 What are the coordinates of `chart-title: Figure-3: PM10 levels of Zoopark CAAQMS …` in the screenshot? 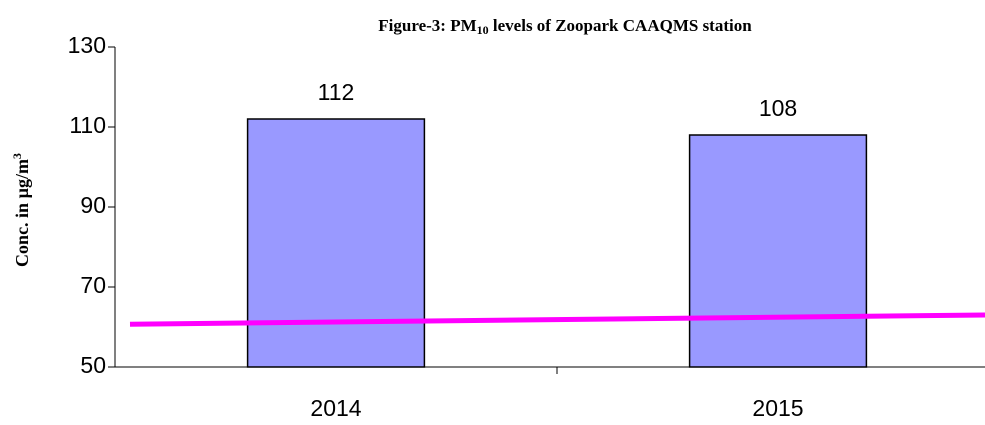 It's located at (565, 26).